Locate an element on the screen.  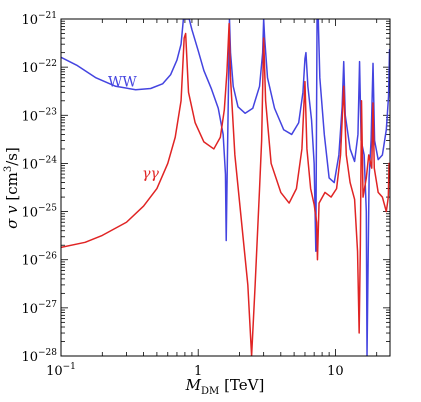
x-tick-label: 10−1 is located at coordinates (61, 370).